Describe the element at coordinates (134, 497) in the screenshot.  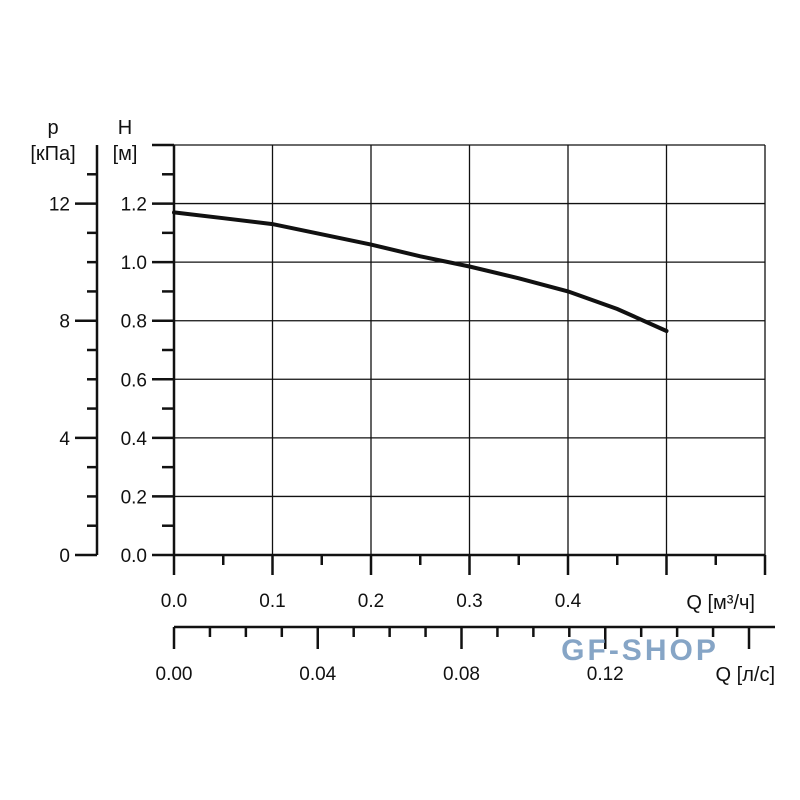
I see `y-tick-label: 0.2` at that location.